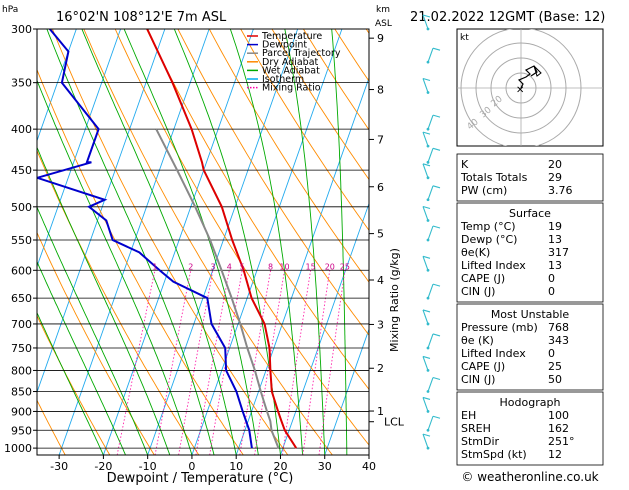 This screenshot has width=629, height=490. What do you see at coordinates (494, 177) in the screenshot?
I see `index-label: Totals Totals` at bounding box center [494, 177].